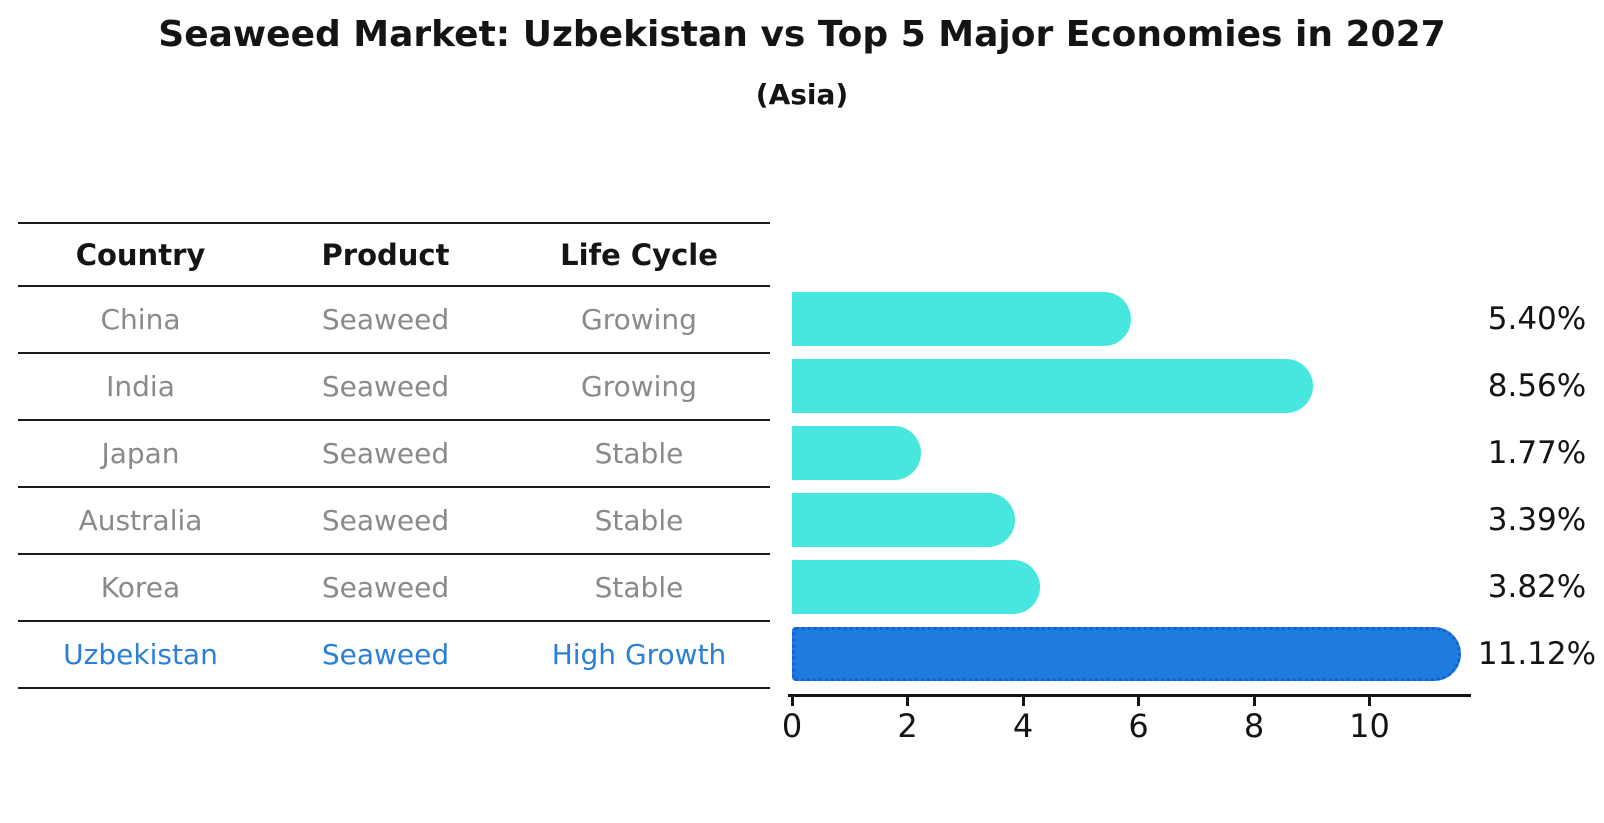  What do you see at coordinates (140, 319) in the screenshot?
I see `cell-china-country: China` at bounding box center [140, 319].